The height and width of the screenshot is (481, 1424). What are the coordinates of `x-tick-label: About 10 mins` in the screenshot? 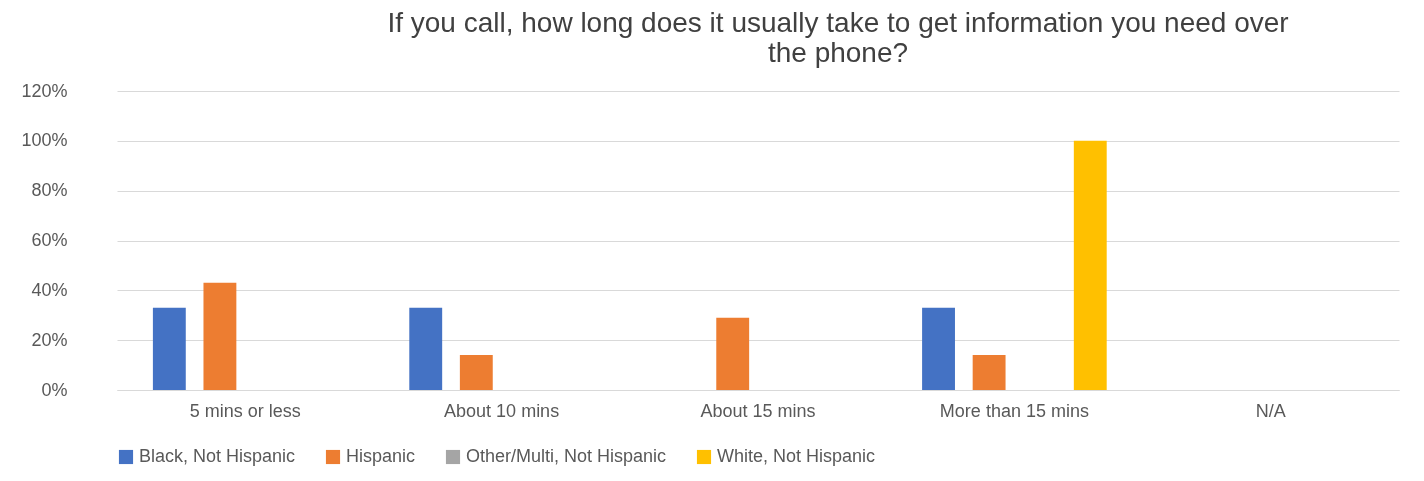 It's located at (502, 410).